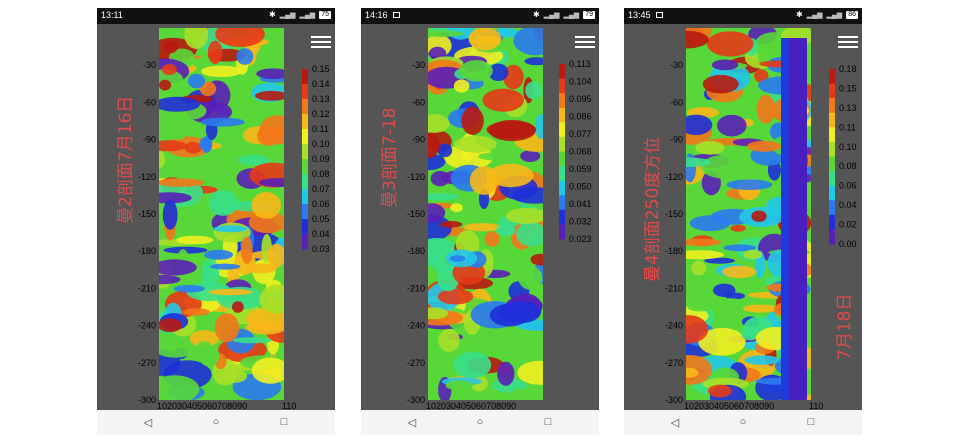  I want to click on colorbar-label: 0.13, so click(321, 99).